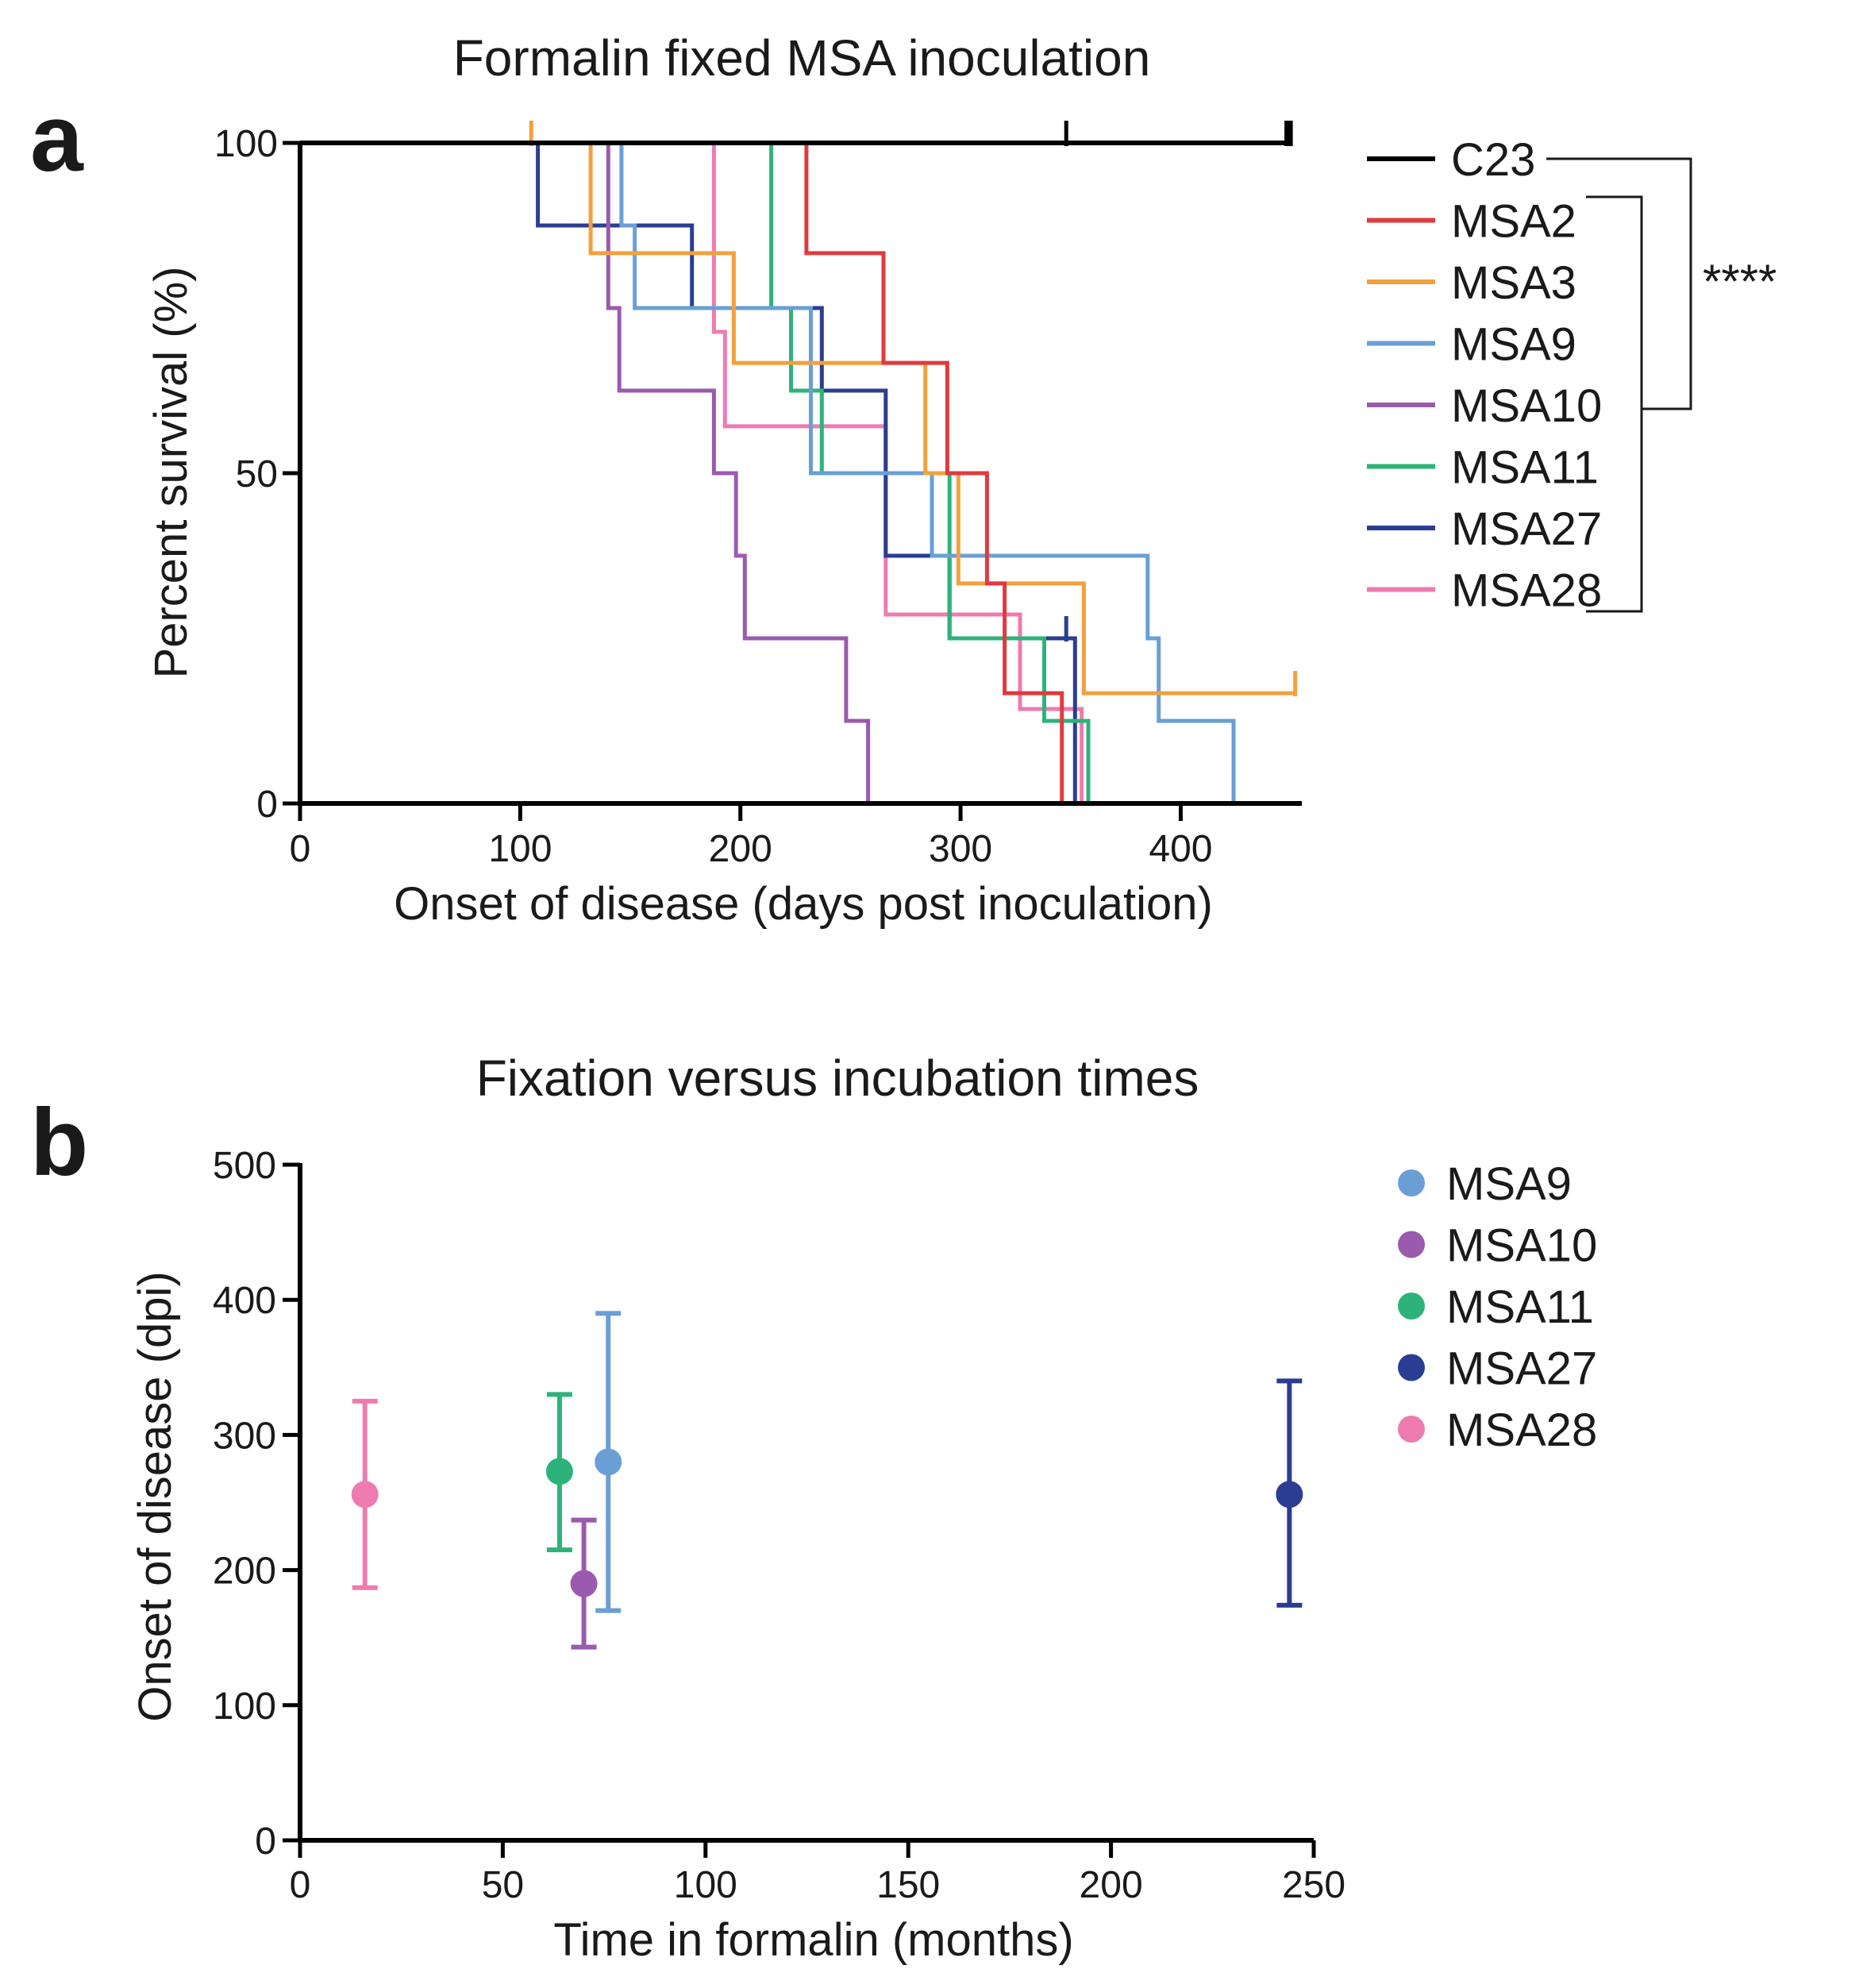 The width and height of the screenshot is (1867, 1988). What do you see at coordinates (837, 1079) in the screenshot?
I see `panel-b-title: Fixation versus incubation times` at bounding box center [837, 1079].